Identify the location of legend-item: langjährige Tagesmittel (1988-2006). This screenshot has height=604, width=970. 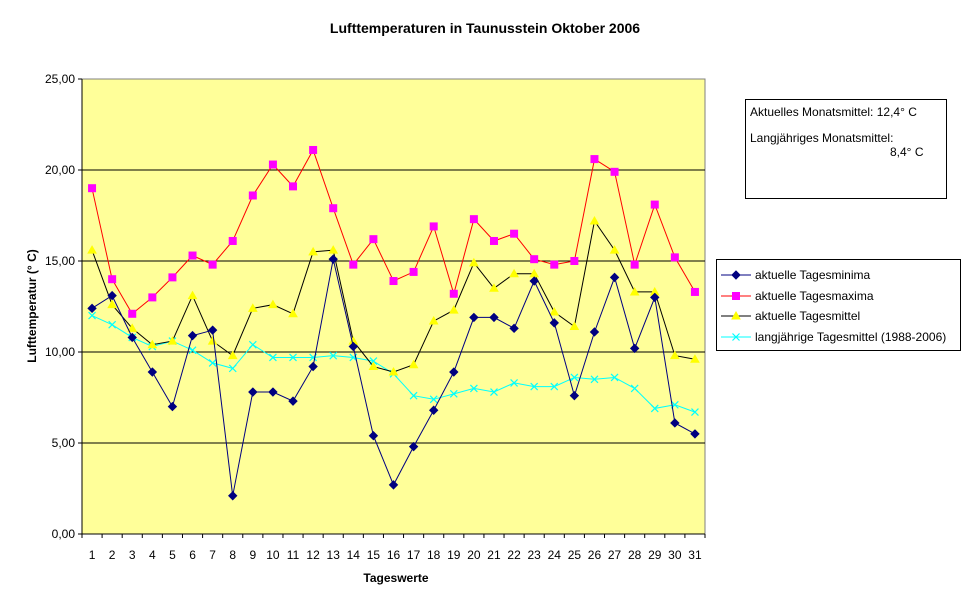
(838, 337).